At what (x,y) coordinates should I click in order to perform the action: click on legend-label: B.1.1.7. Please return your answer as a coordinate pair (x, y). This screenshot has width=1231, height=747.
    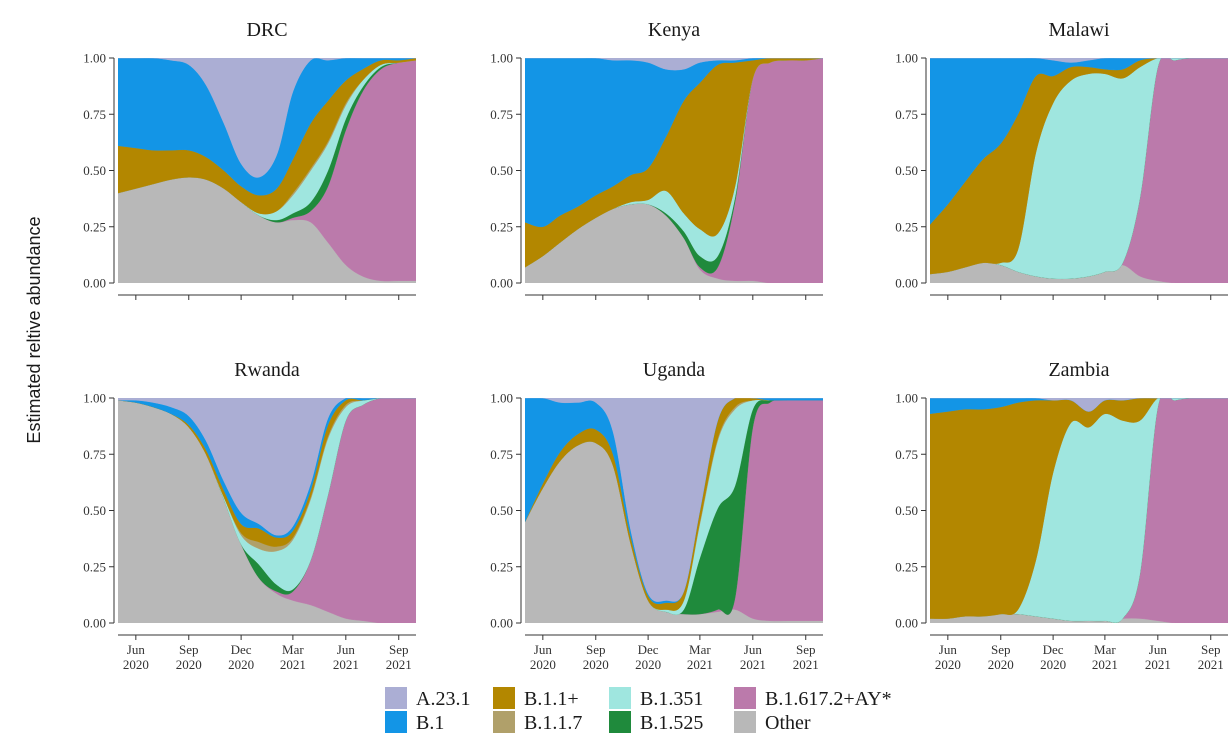
    Looking at the image, I should click on (553, 723).